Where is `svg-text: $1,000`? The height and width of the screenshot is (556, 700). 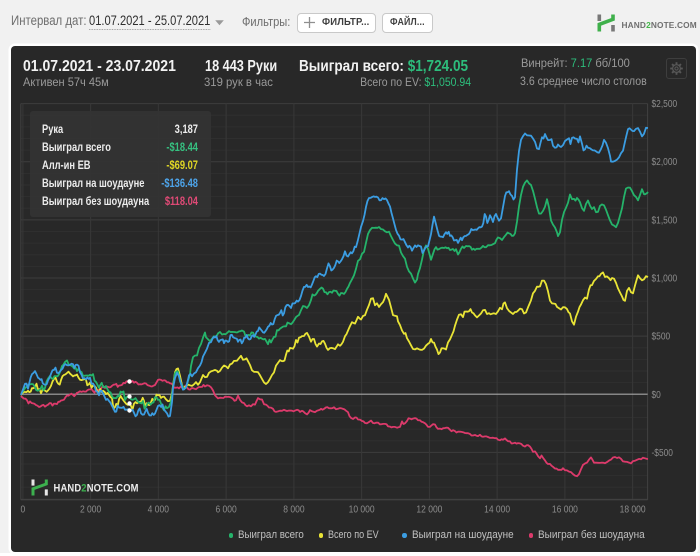
svg-text: $1,000 is located at coordinates (665, 279).